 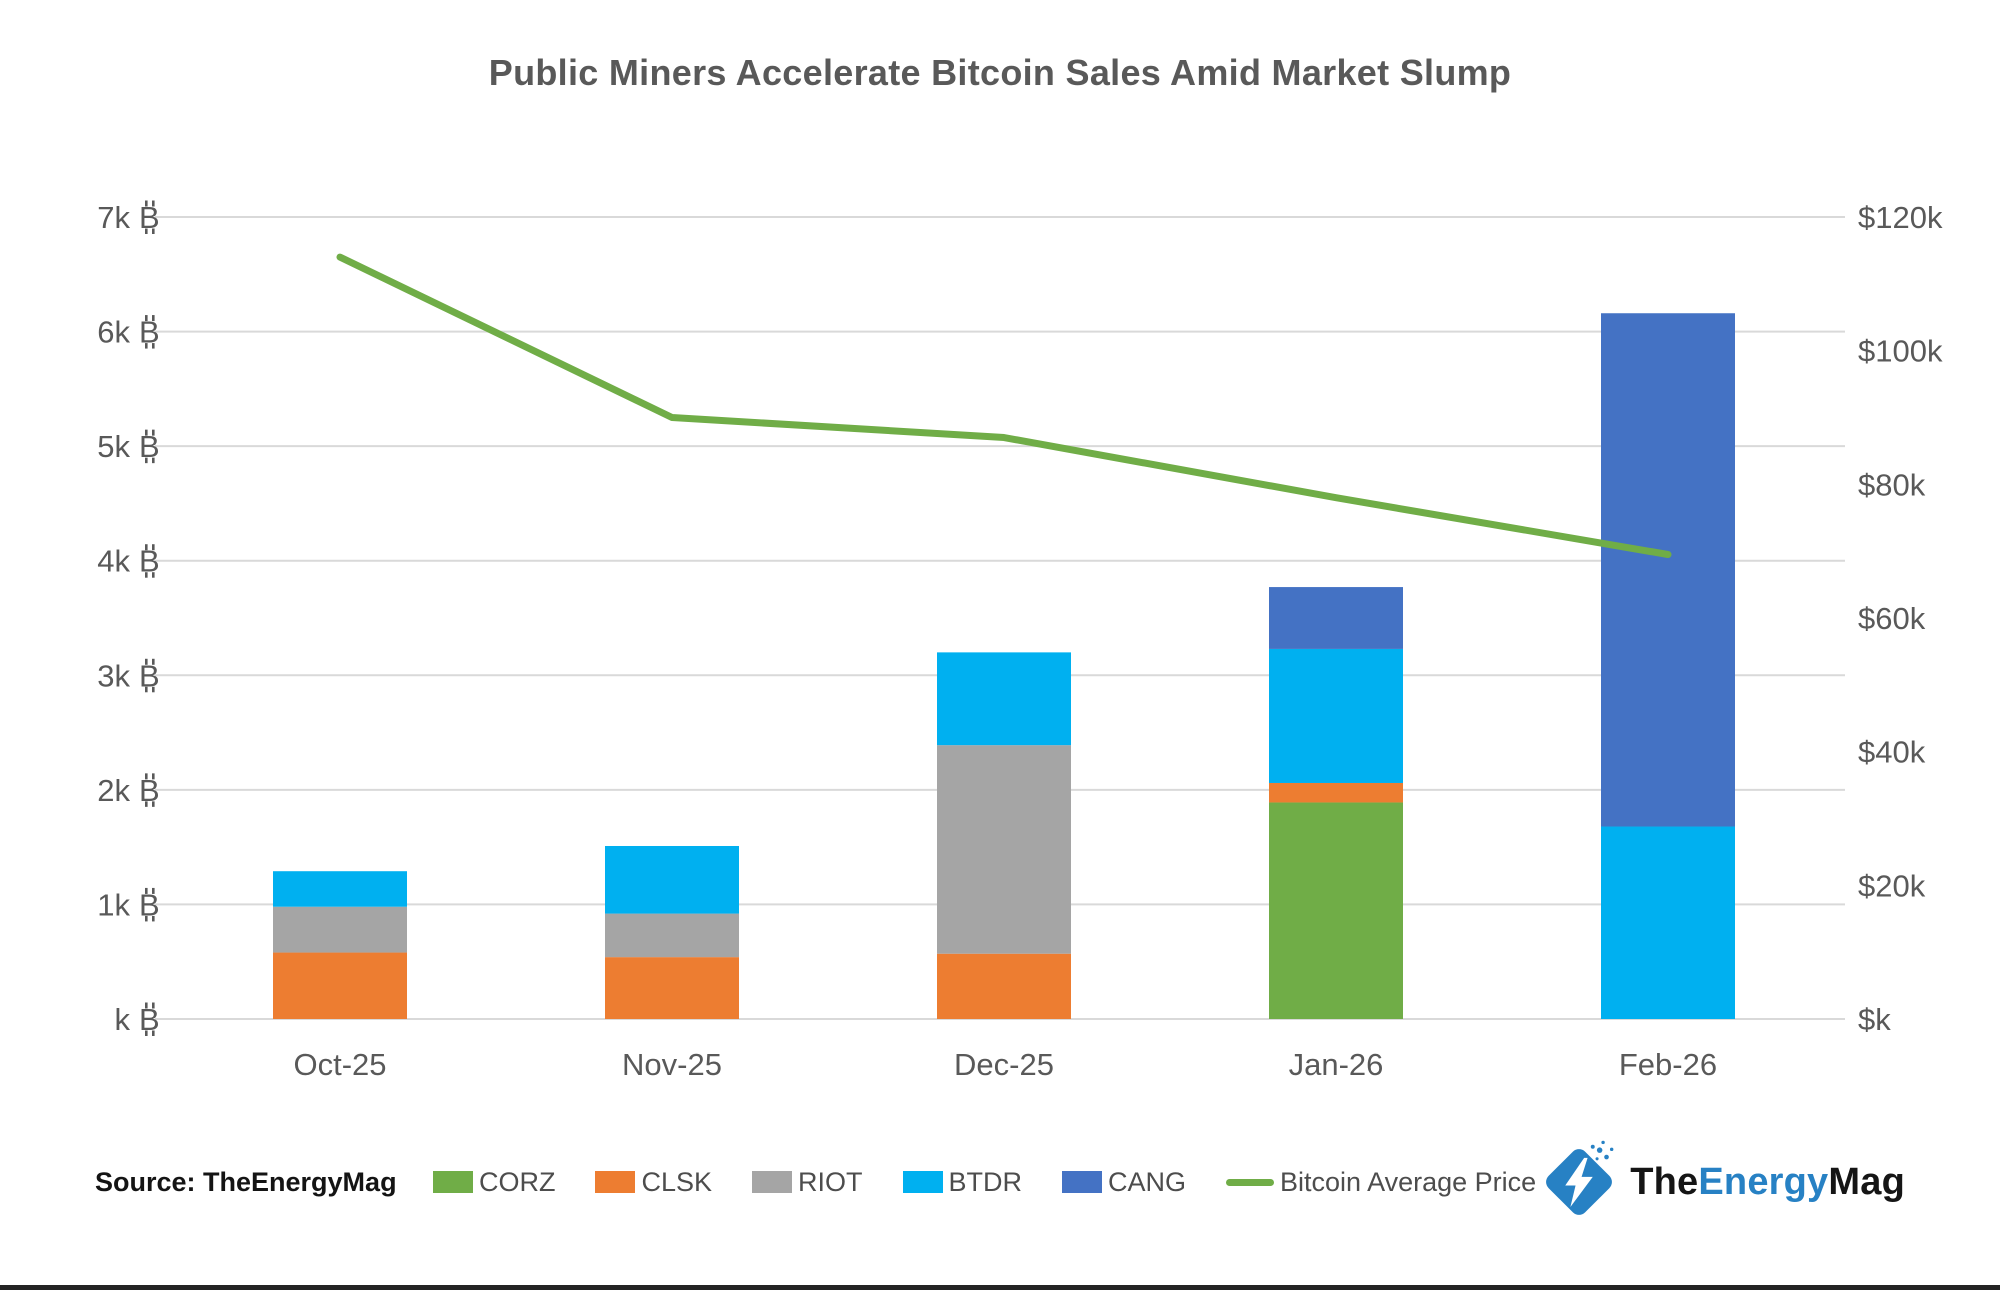 What do you see at coordinates (1250, 1182) in the screenshot?
I see `legend-swatch-bitcoin-average-price` at bounding box center [1250, 1182].